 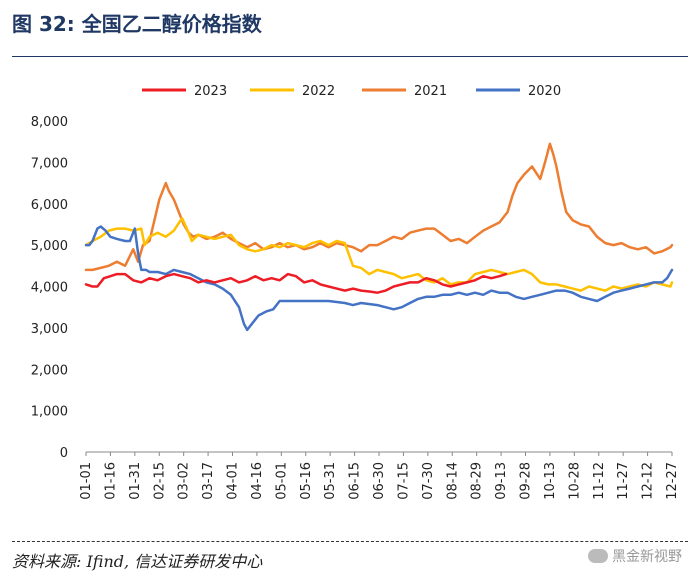 What do you see at coordinates (49, 329) in the screenshot?
I see `y-tick-label: 3,000` at bounding box center [49, 329].